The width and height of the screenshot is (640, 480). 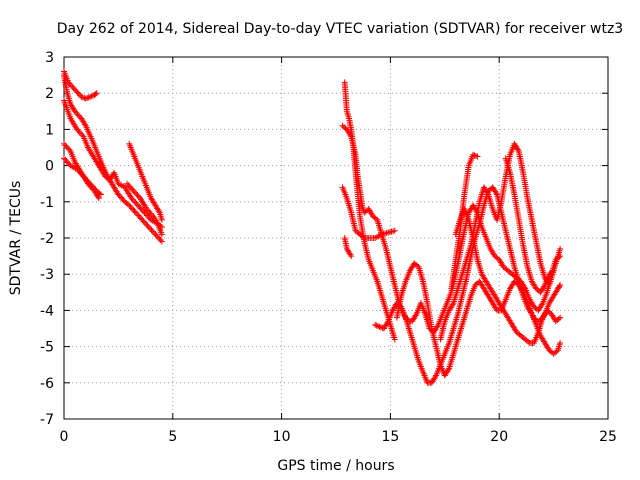 I want to click on series-arc15, so click(x=508, y=276).